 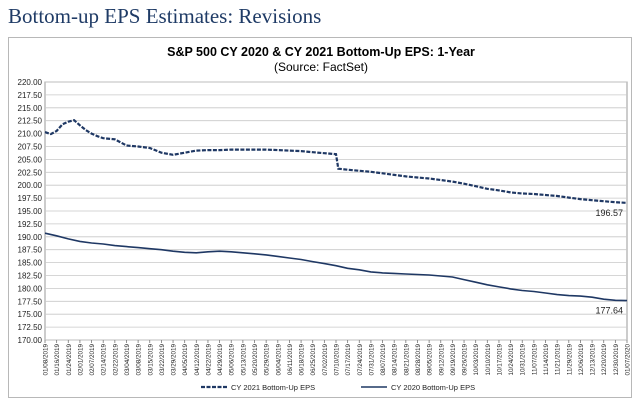 I want to click on y-tick-label: 187.50, so click(x=30, y=250).